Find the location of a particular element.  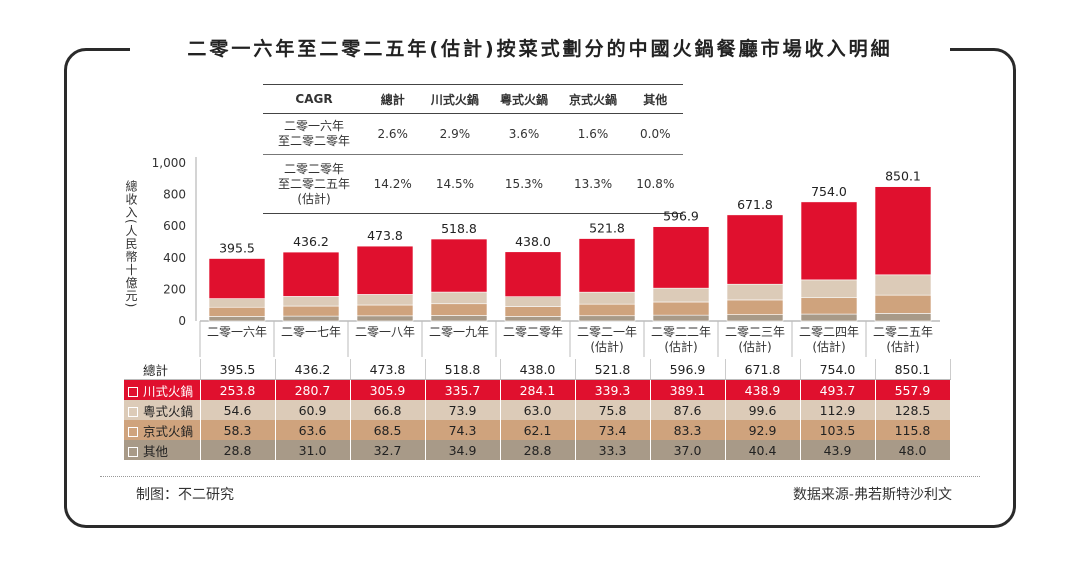

bar-total-label: 671.8 is located at coordinates (755, 204).